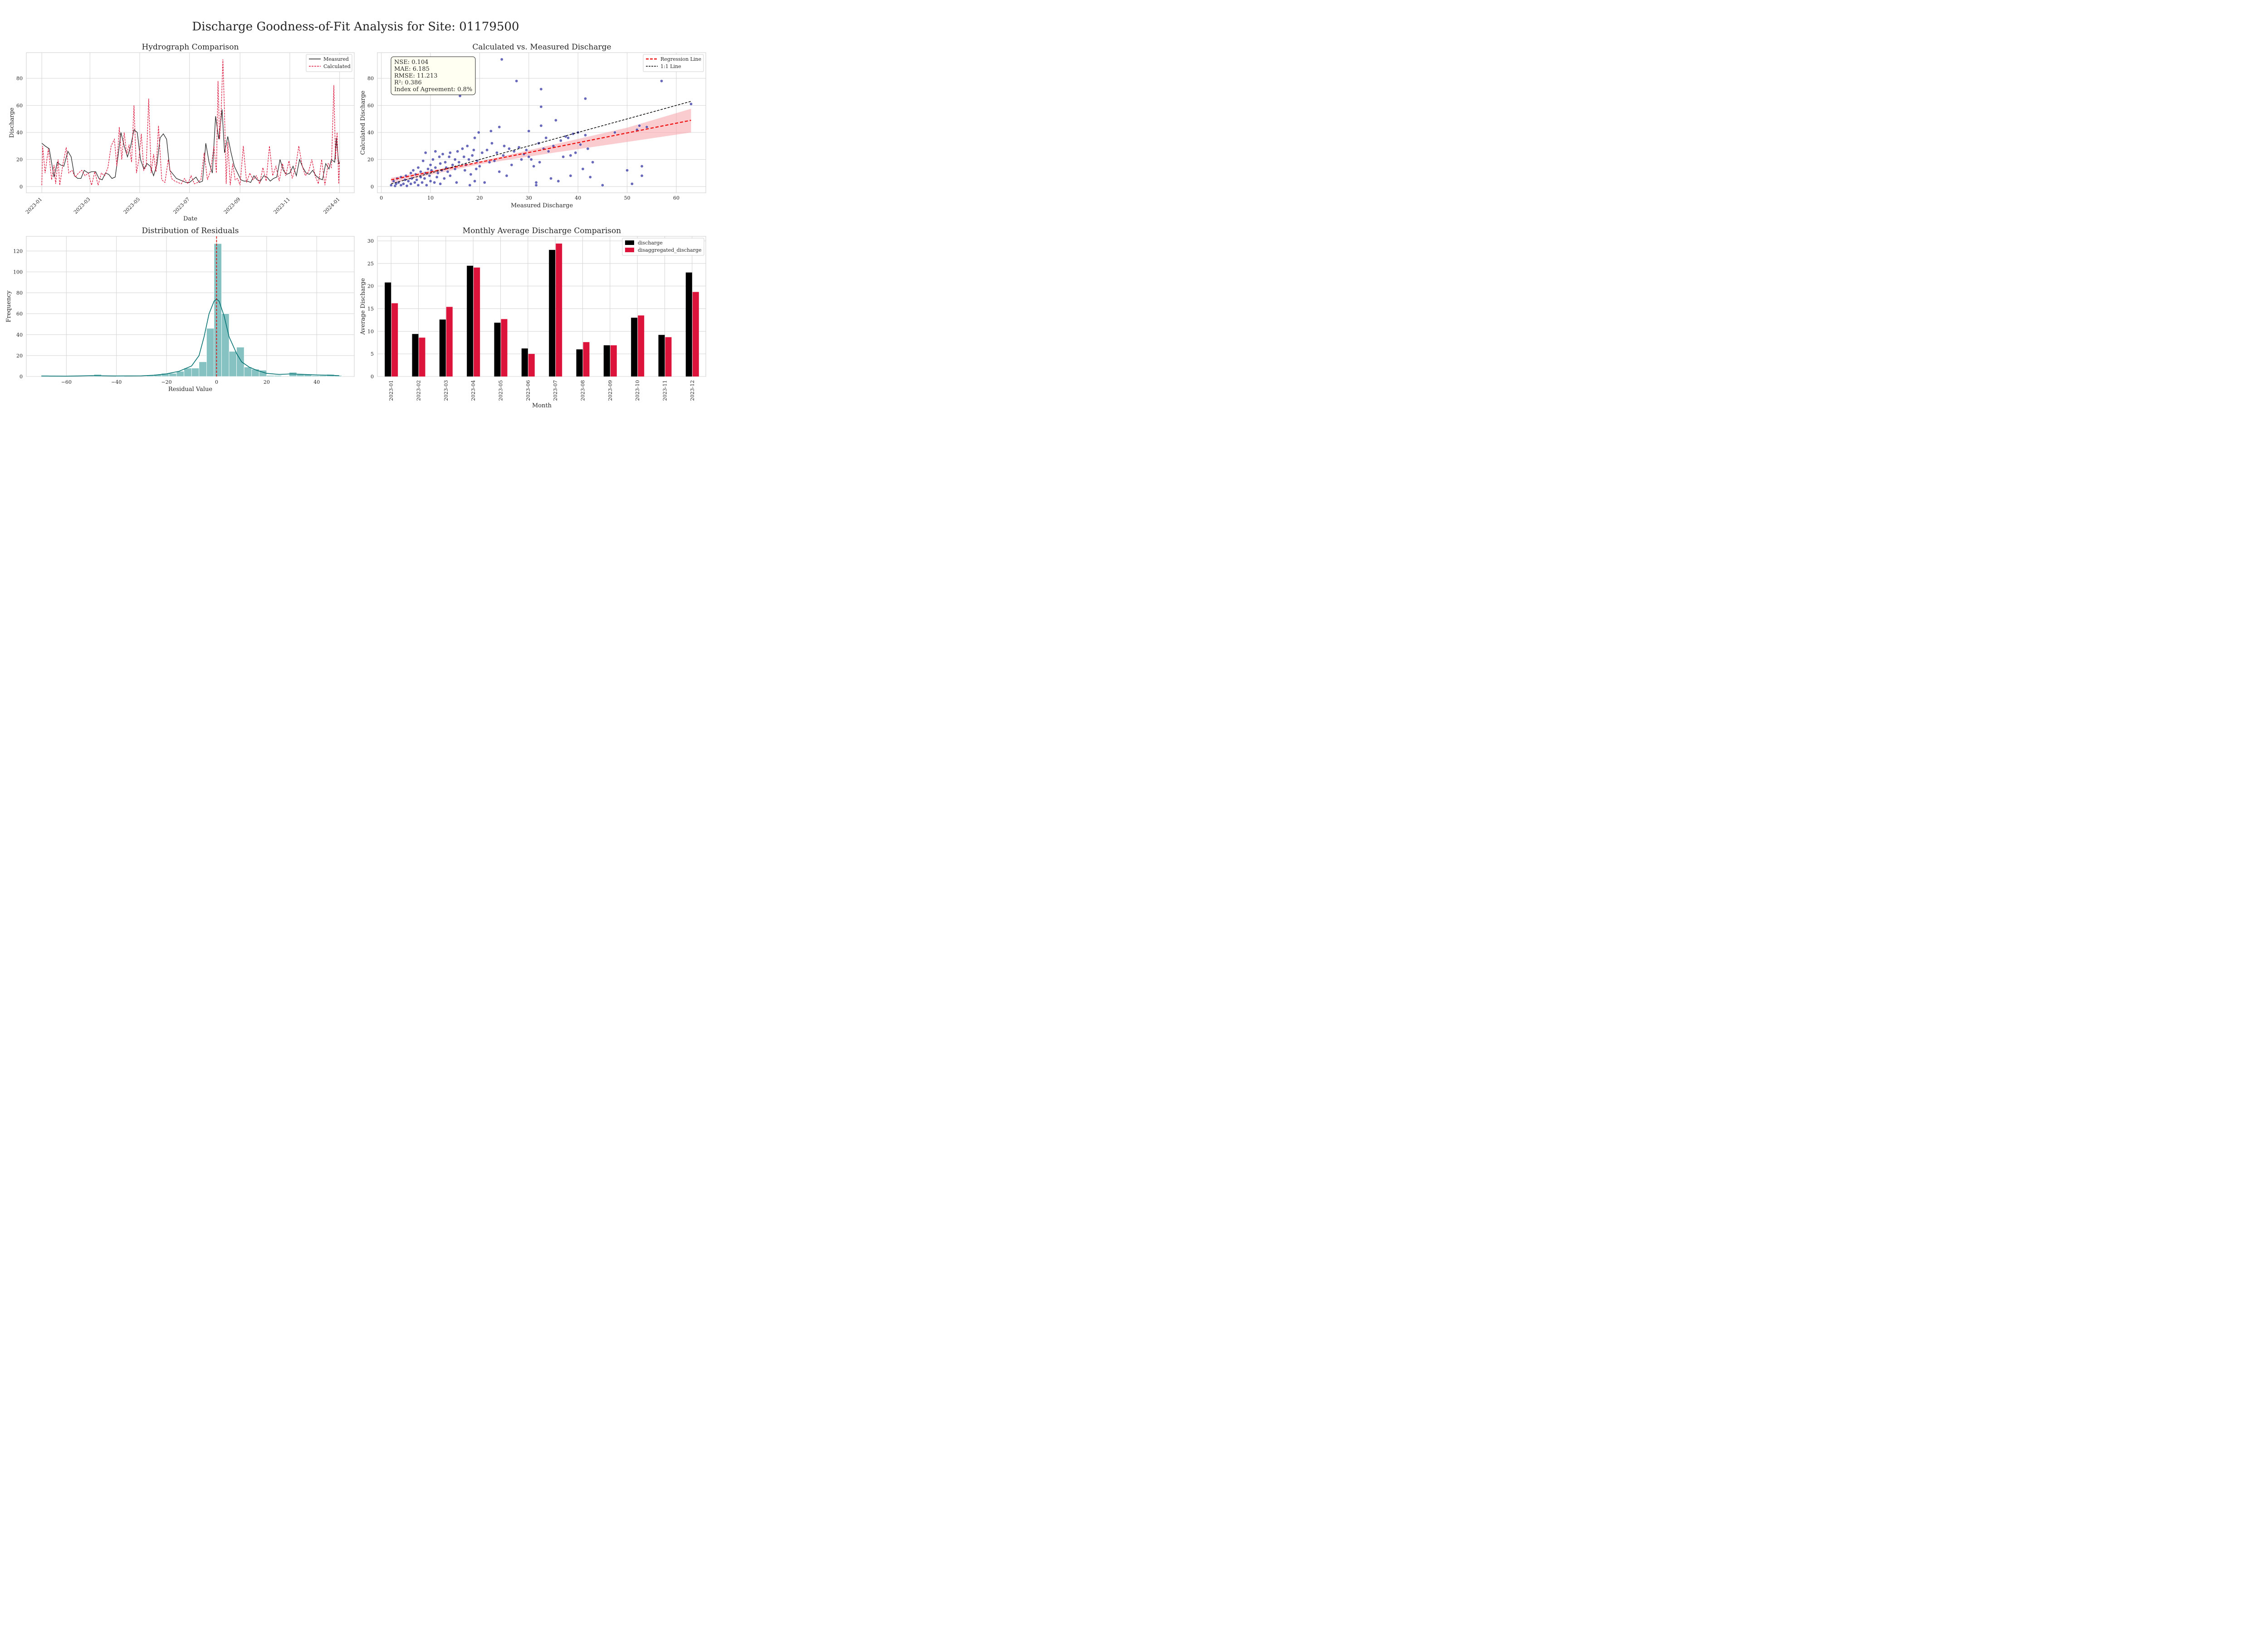 The height and width of the screenshot is (1633, 2268). Describe the element at coordinates (182, 205) in the screenshot. I see `hydrograph-xtick-label: 2023-07` at that location.